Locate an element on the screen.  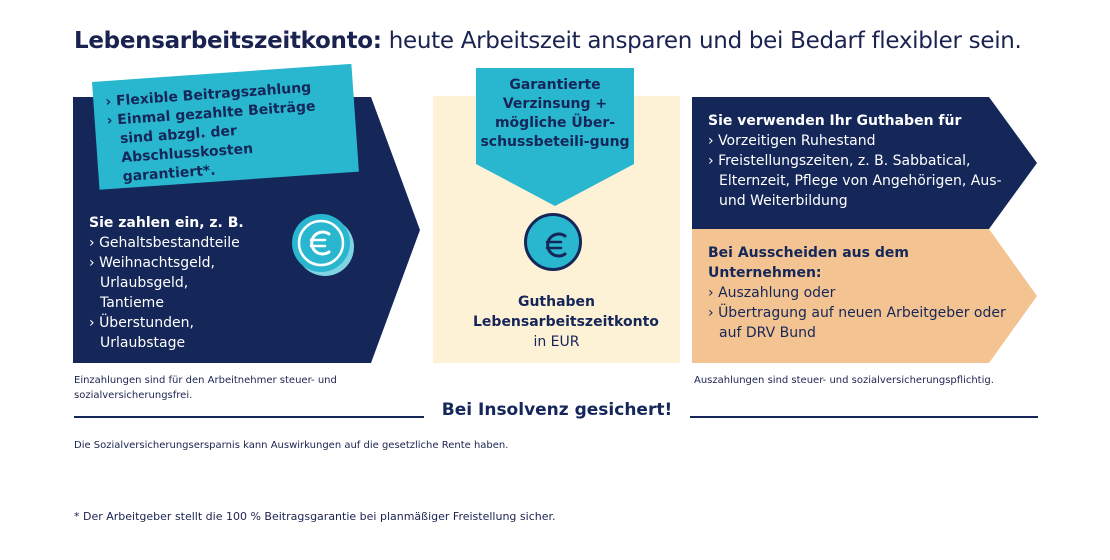
usage-heading: Sie verwenden Ihr Guthaben für is located at coordinates (835, 121).